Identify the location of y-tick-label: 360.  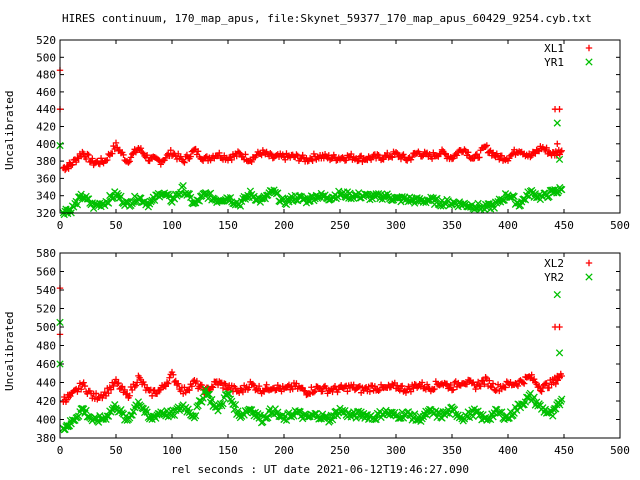
(46, 178).